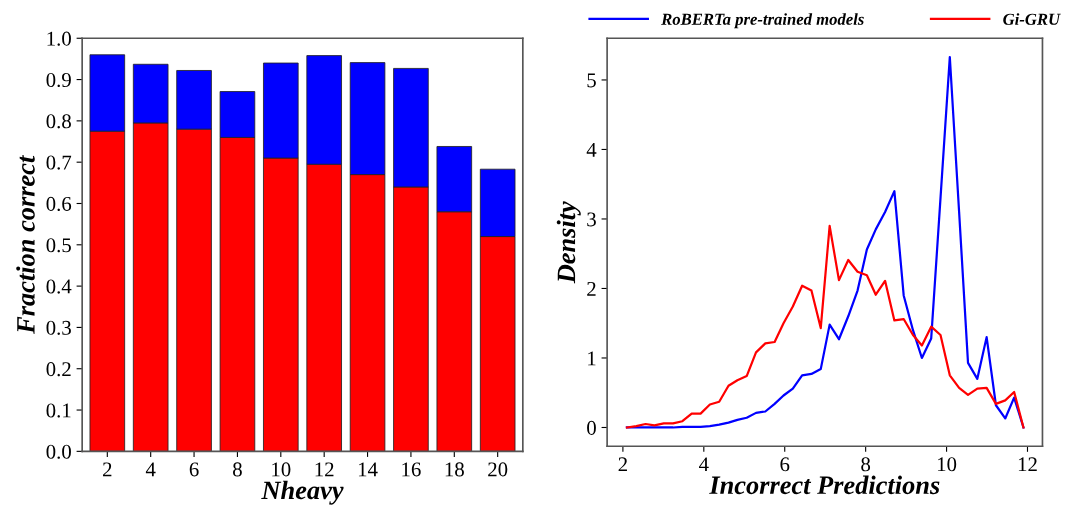 Image resolution: width=1067 pixels, height=510 pixels. What do you see at coordinates (25, 244) in the screenshot?
I see `y-axis-title: Fraction correct` at bounding box center [25, 244].